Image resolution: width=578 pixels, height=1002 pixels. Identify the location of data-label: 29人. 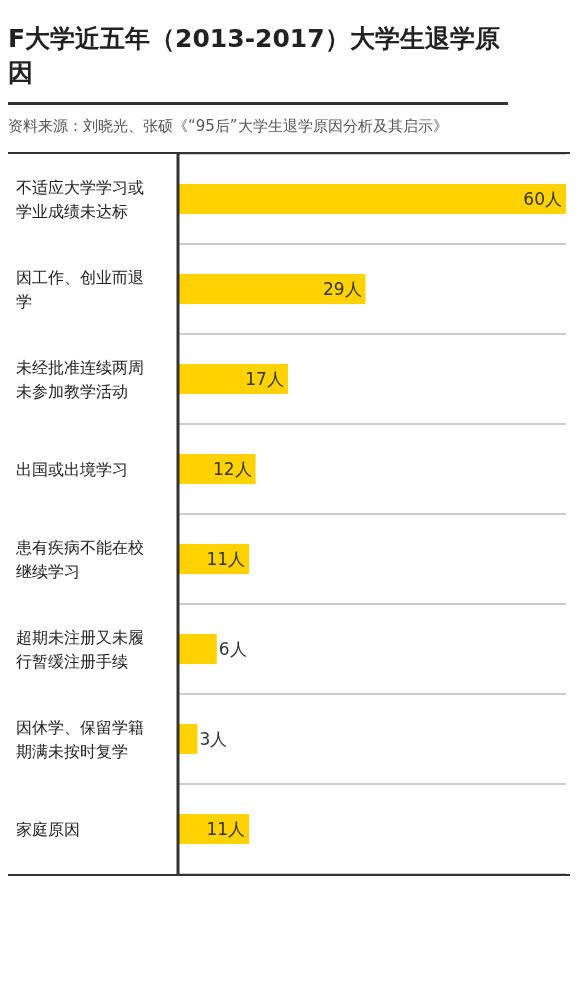
(342, 289).